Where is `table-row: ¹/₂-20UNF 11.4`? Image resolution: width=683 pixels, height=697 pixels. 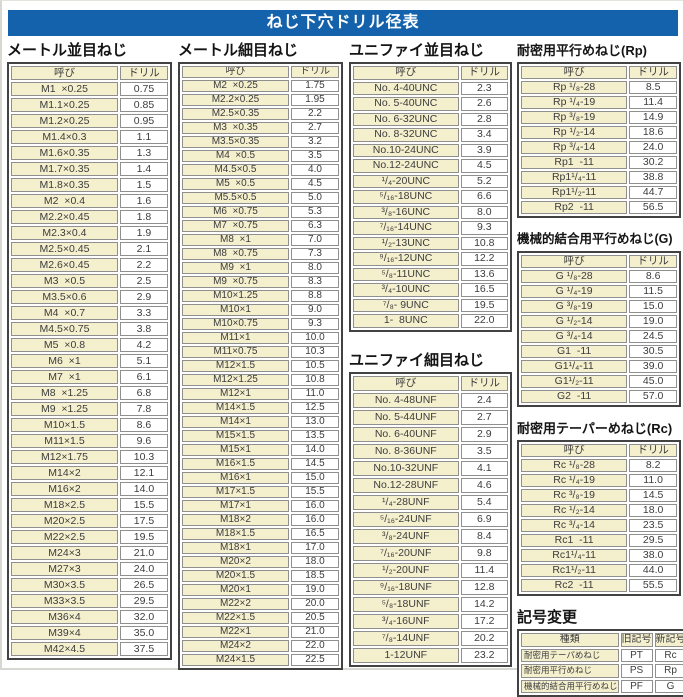
table-row: ¹/₂-20UNF 11.4 is located at coordinates (430, 570).